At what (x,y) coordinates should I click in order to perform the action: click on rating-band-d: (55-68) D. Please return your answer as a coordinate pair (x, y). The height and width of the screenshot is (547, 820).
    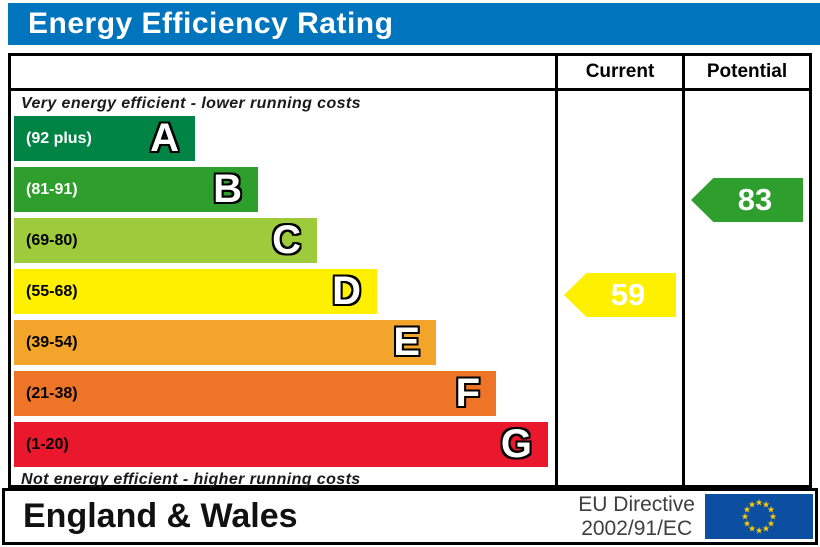
    Looking at the image, I should click on (195, 291).